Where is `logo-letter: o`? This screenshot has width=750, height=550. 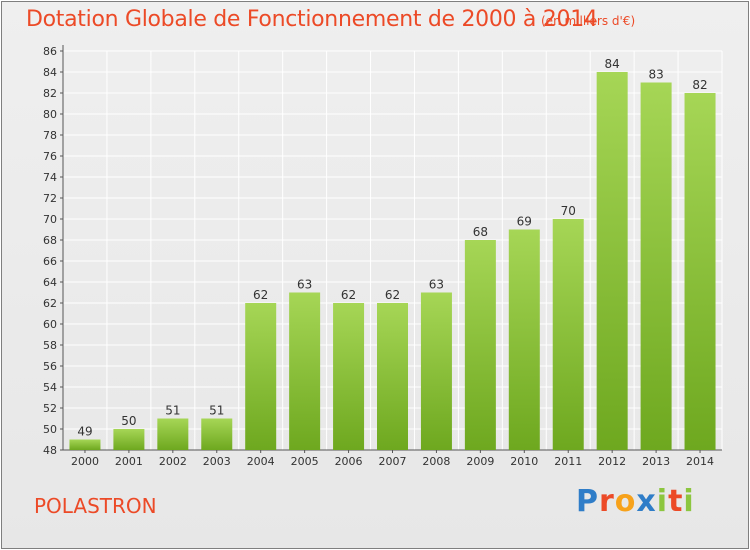 logo-letter: o is located at coordinates (625, 501).